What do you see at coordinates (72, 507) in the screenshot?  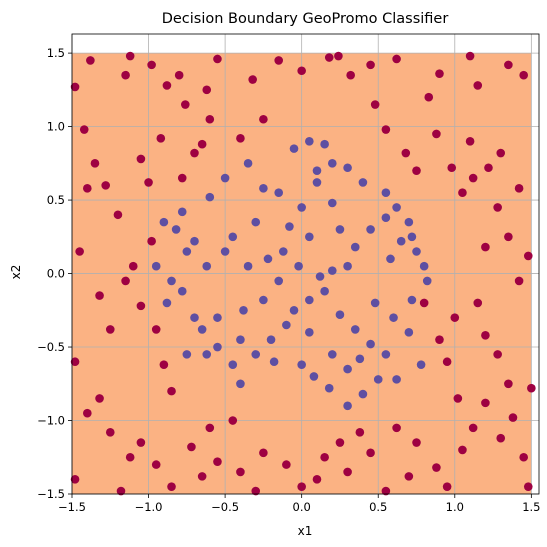 I see `x-tick-label: −1.5` at bounding box center [72, 507].